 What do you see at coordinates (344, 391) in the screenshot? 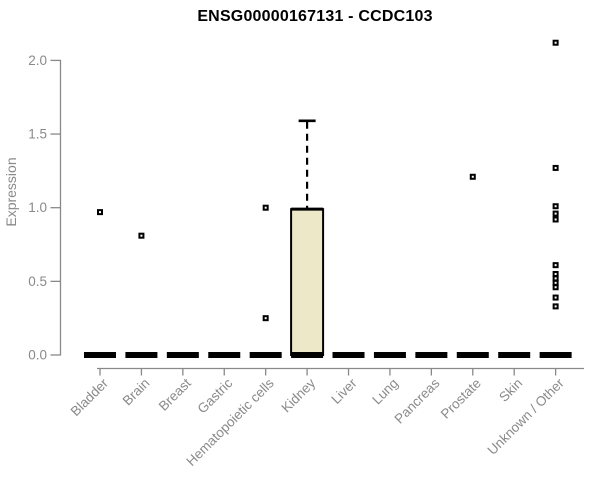
I see `x-category-label: Liver` at bounding box center [344, 391].